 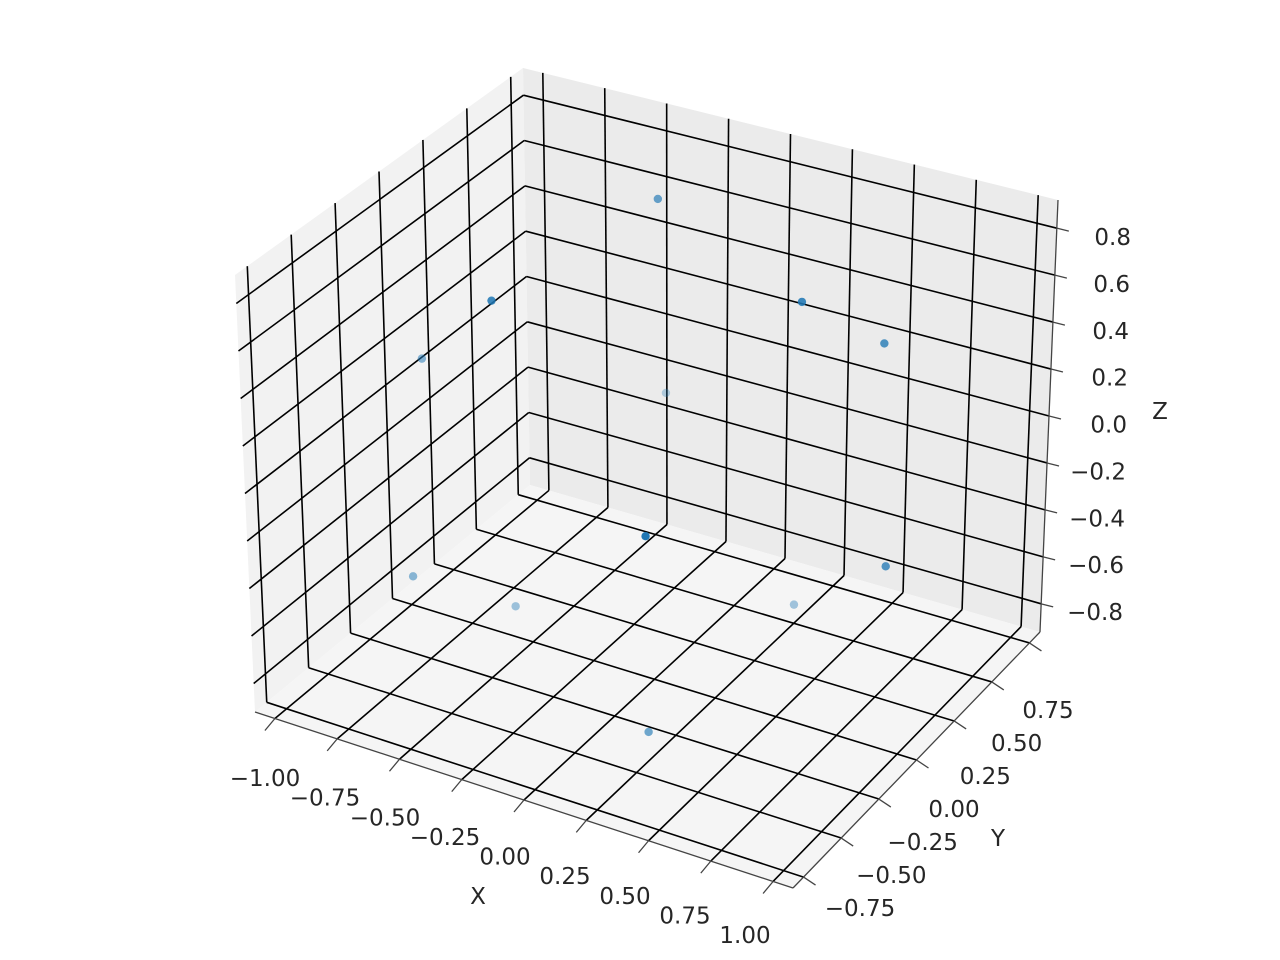 I want to click on y-tick-label: −0.50, so click(x=891, y=876).